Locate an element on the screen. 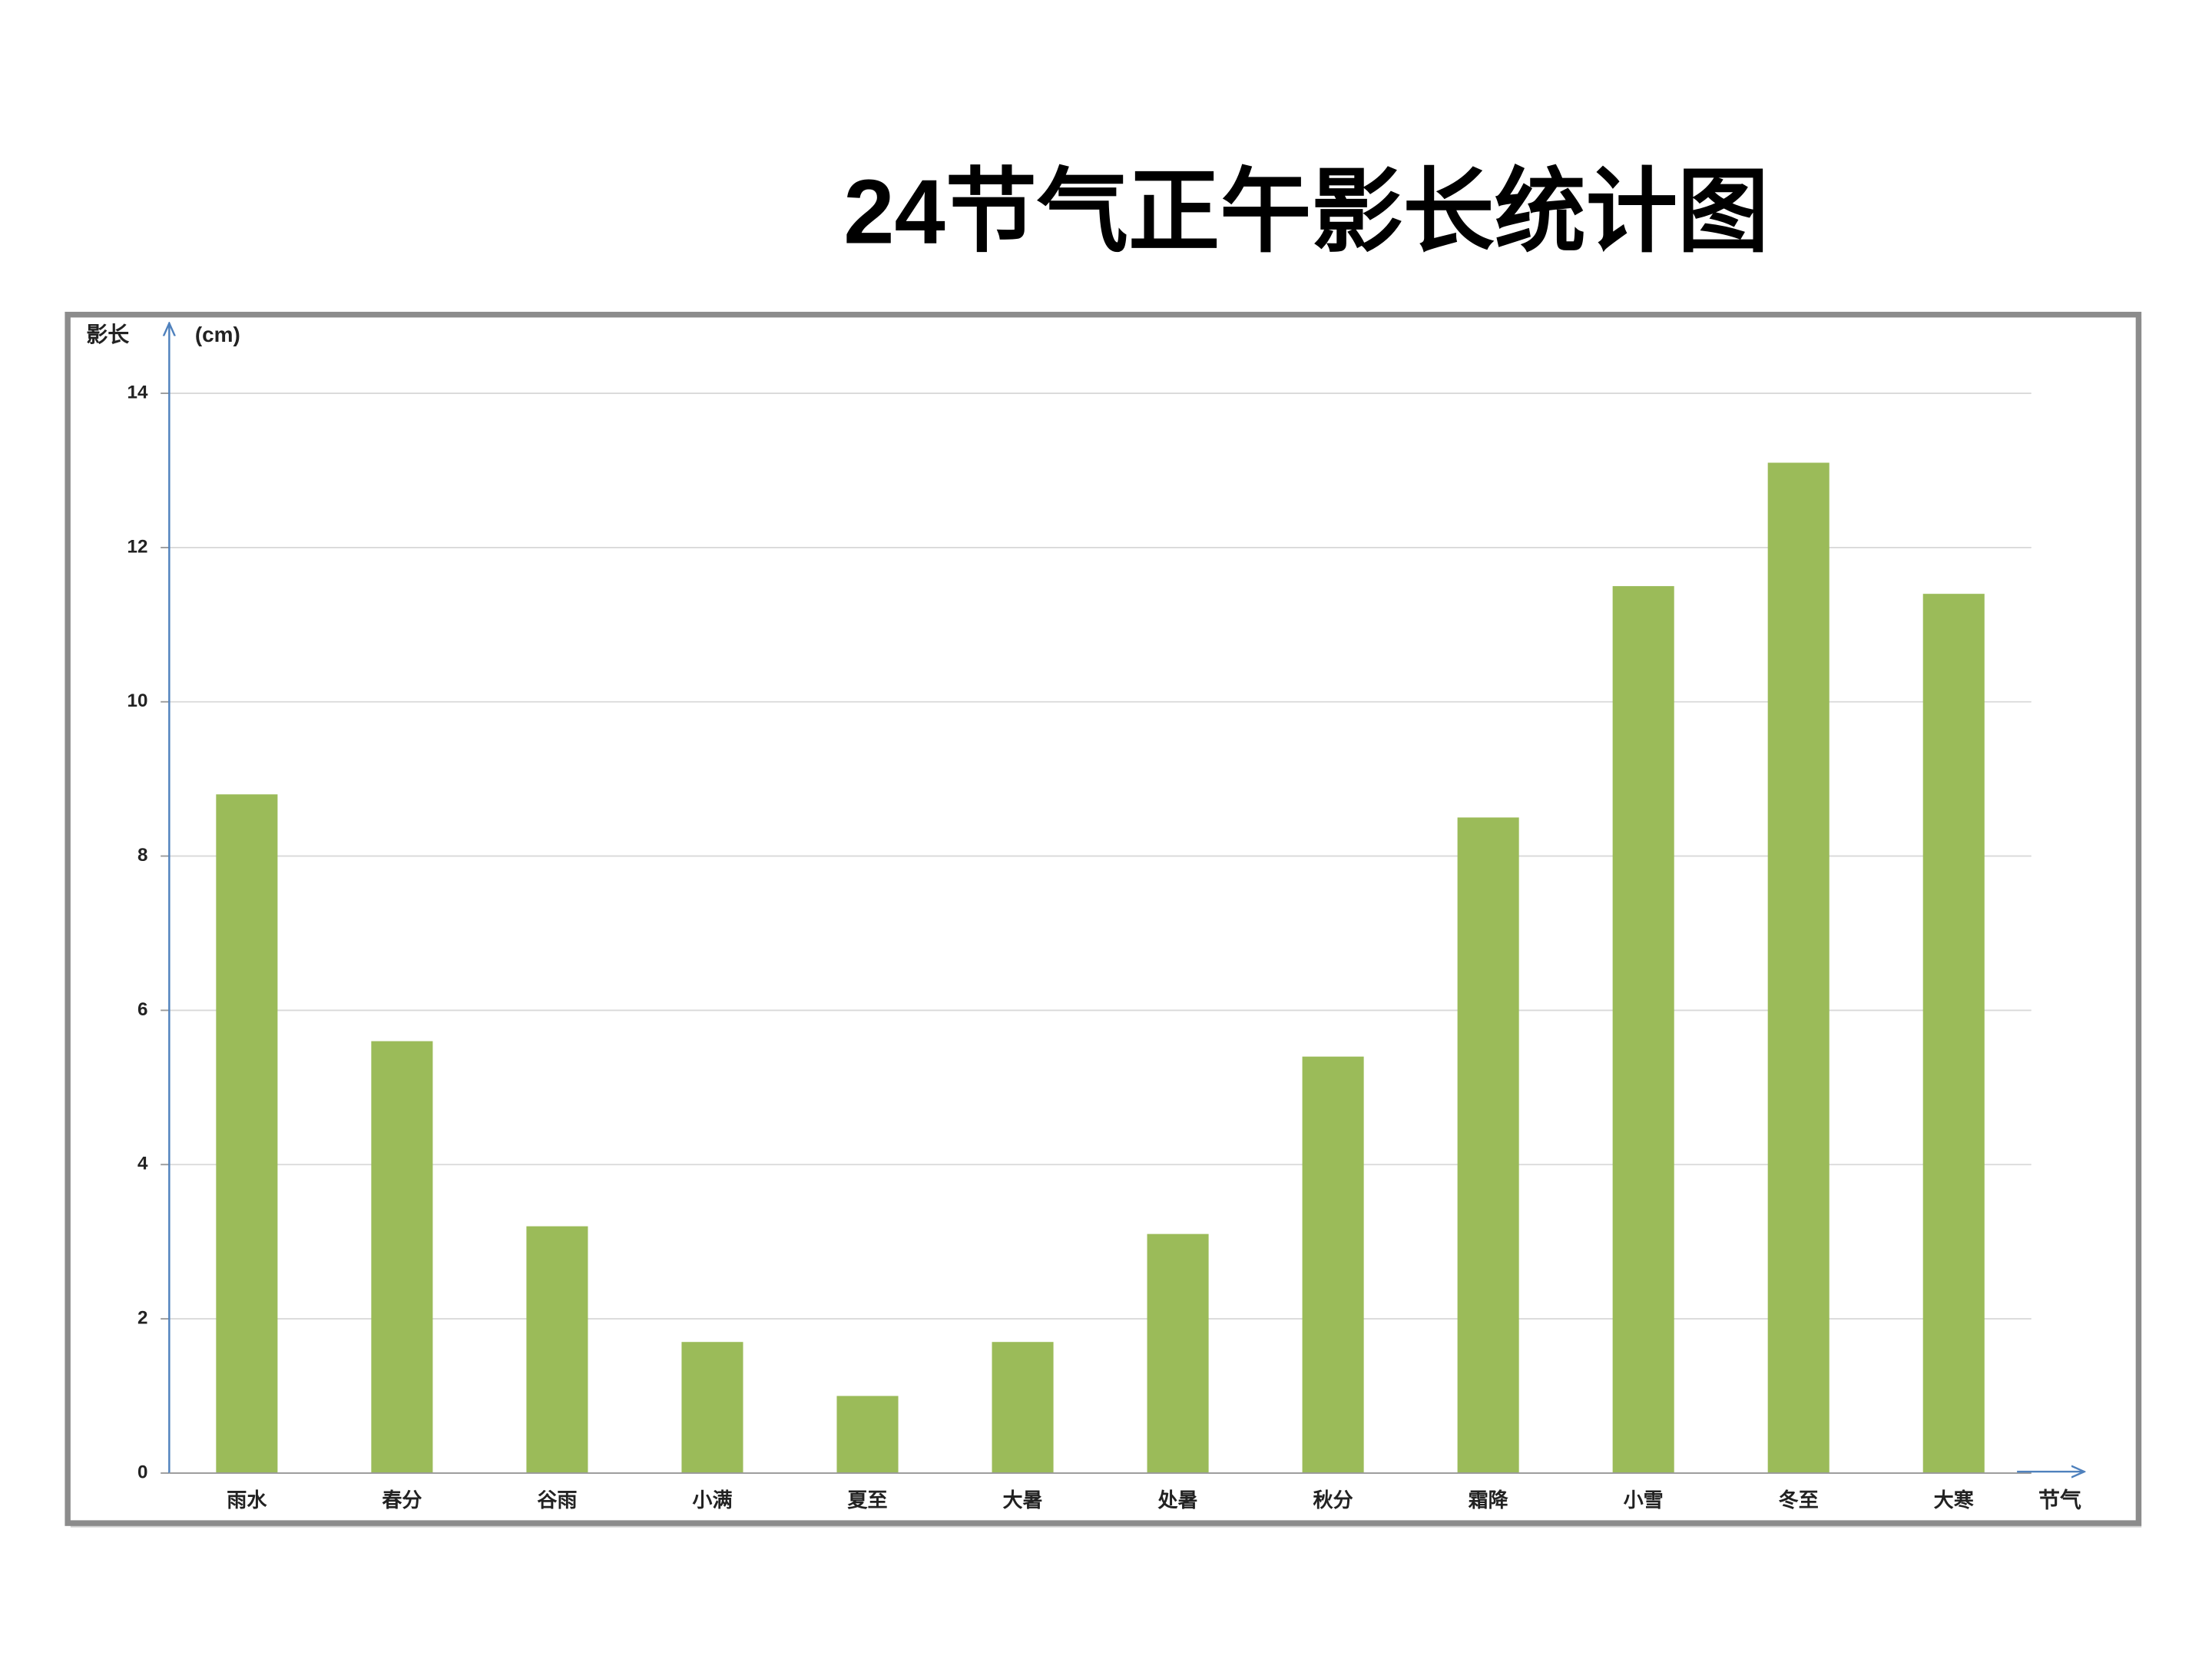 This screenshot has width=2212, height=1659. x-tick-label: 霜降 is located at coordinates (1489, 1500).